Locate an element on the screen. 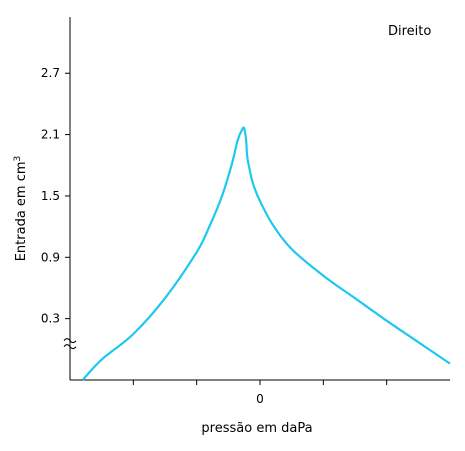 The image size is (465, 451). y-axis-title-superscript: 3 is located at coordinates (18, 159).